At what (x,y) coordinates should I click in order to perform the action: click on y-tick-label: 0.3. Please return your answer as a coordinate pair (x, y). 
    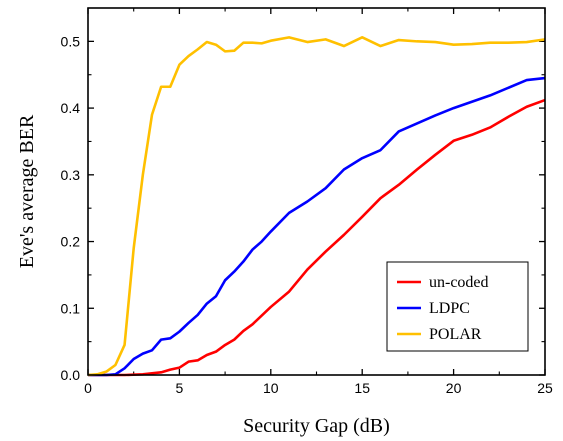
    Looking at the image, I should click on (71, 175).